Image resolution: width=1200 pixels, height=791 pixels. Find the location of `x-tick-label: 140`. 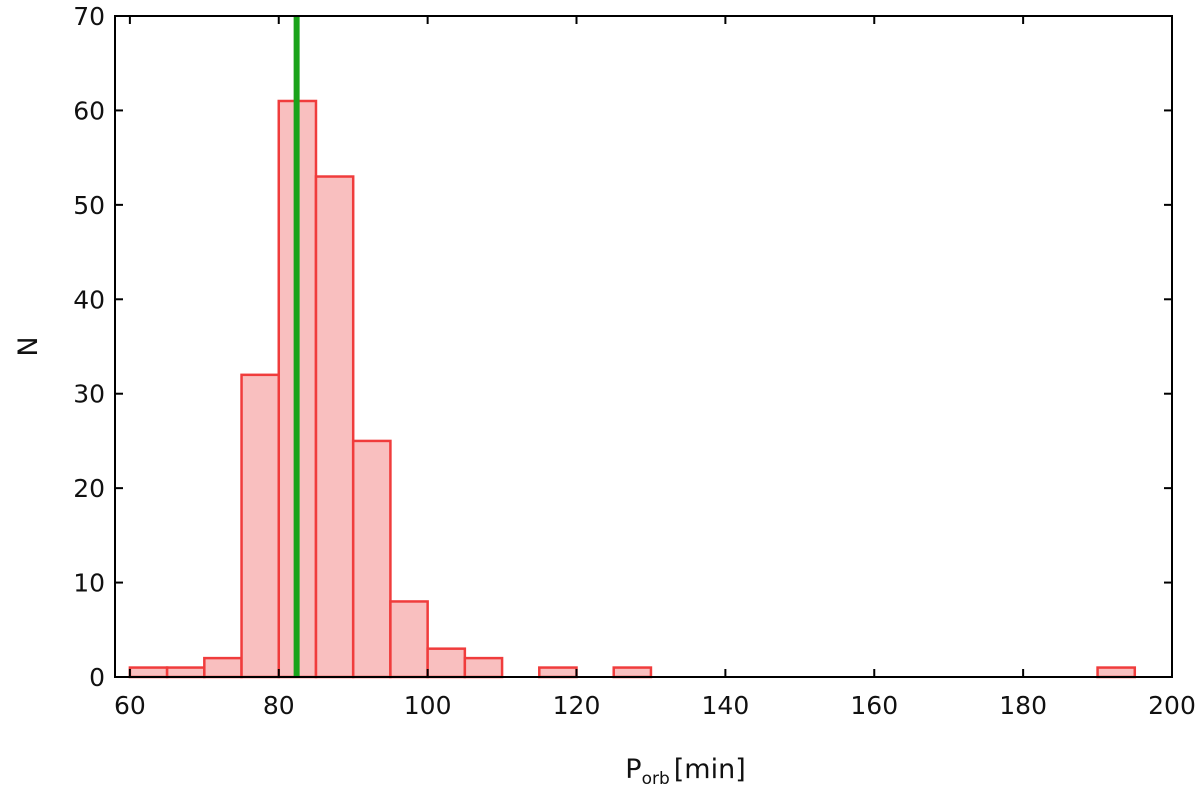

x-tick-label: 140 is located at coordinates (726, 705).